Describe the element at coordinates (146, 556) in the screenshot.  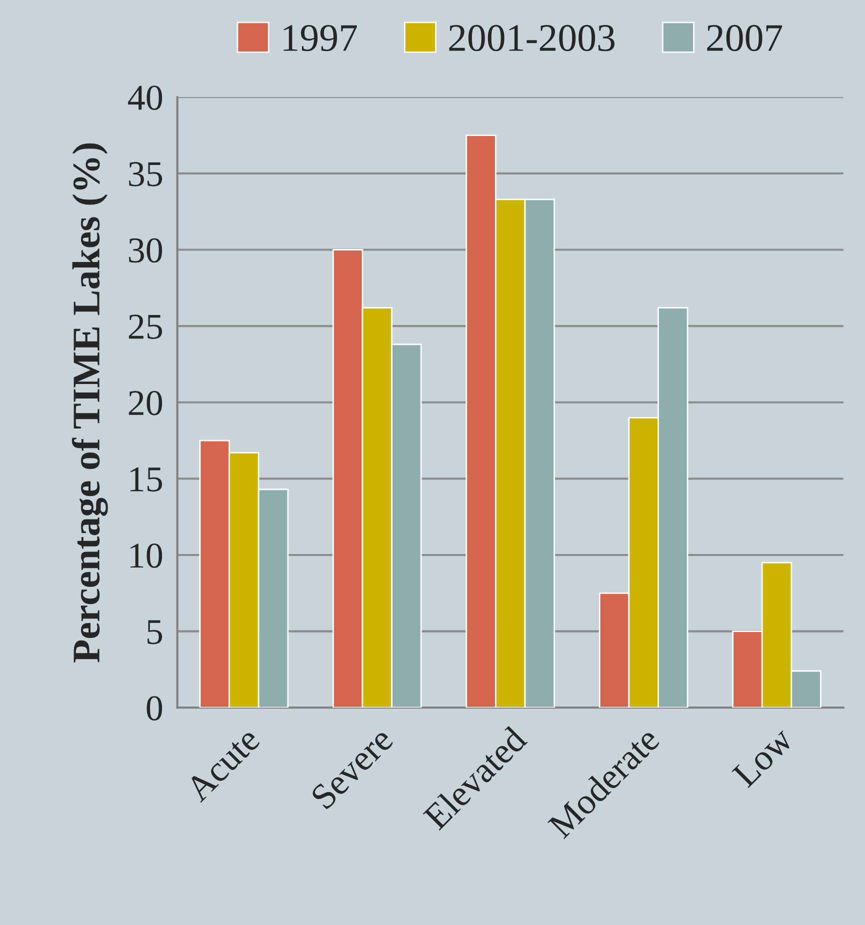
I see `y-tick-label: 10` at that location.